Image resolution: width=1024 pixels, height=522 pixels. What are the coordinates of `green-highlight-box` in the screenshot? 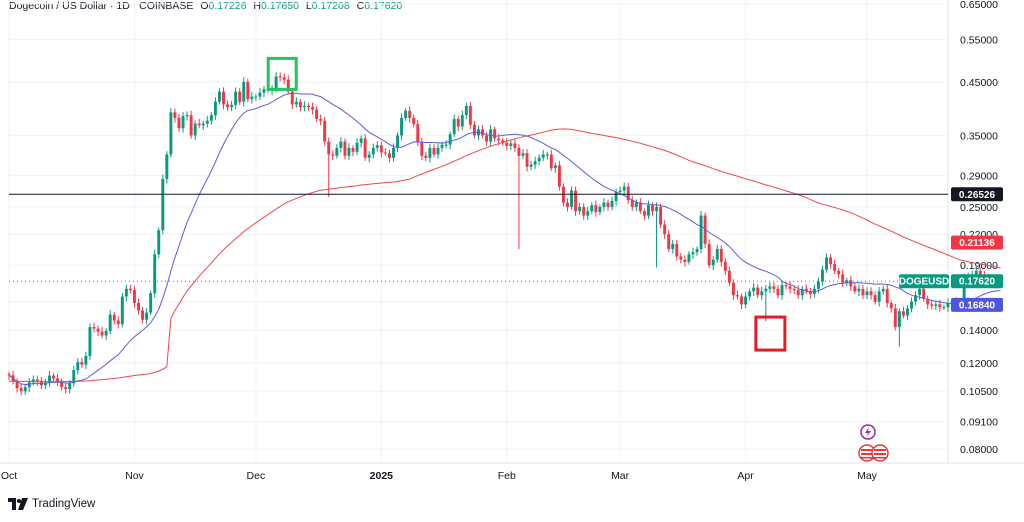 It's located at (282, 73).